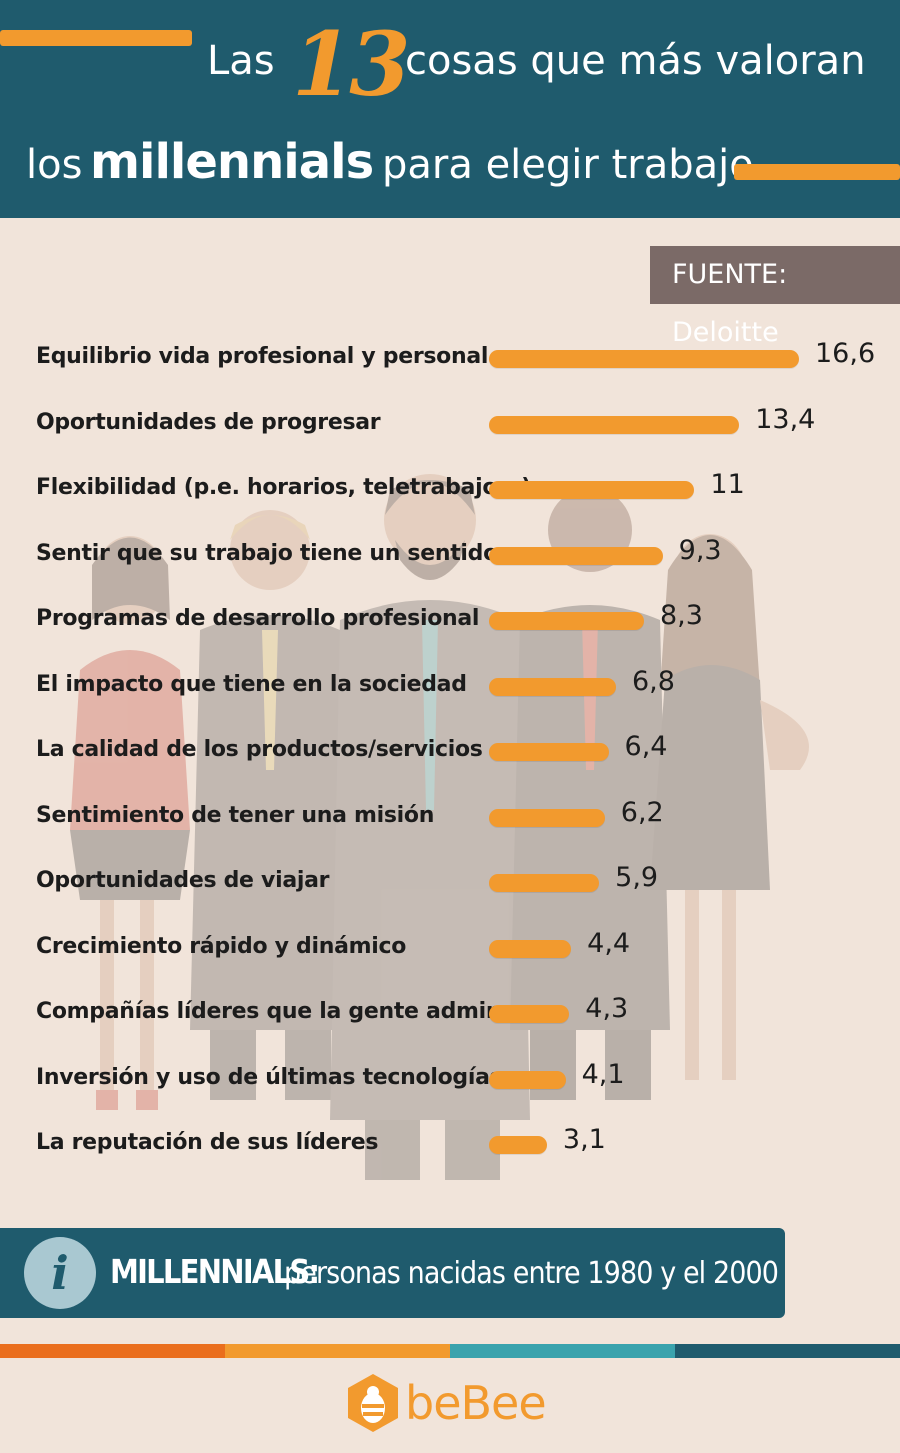 Image resolution: width=900 pixels, height=1453 pixels. Describe the element at coordinates (584, 1139) in the screenshot. I see `value-label: 3,1` at that location.